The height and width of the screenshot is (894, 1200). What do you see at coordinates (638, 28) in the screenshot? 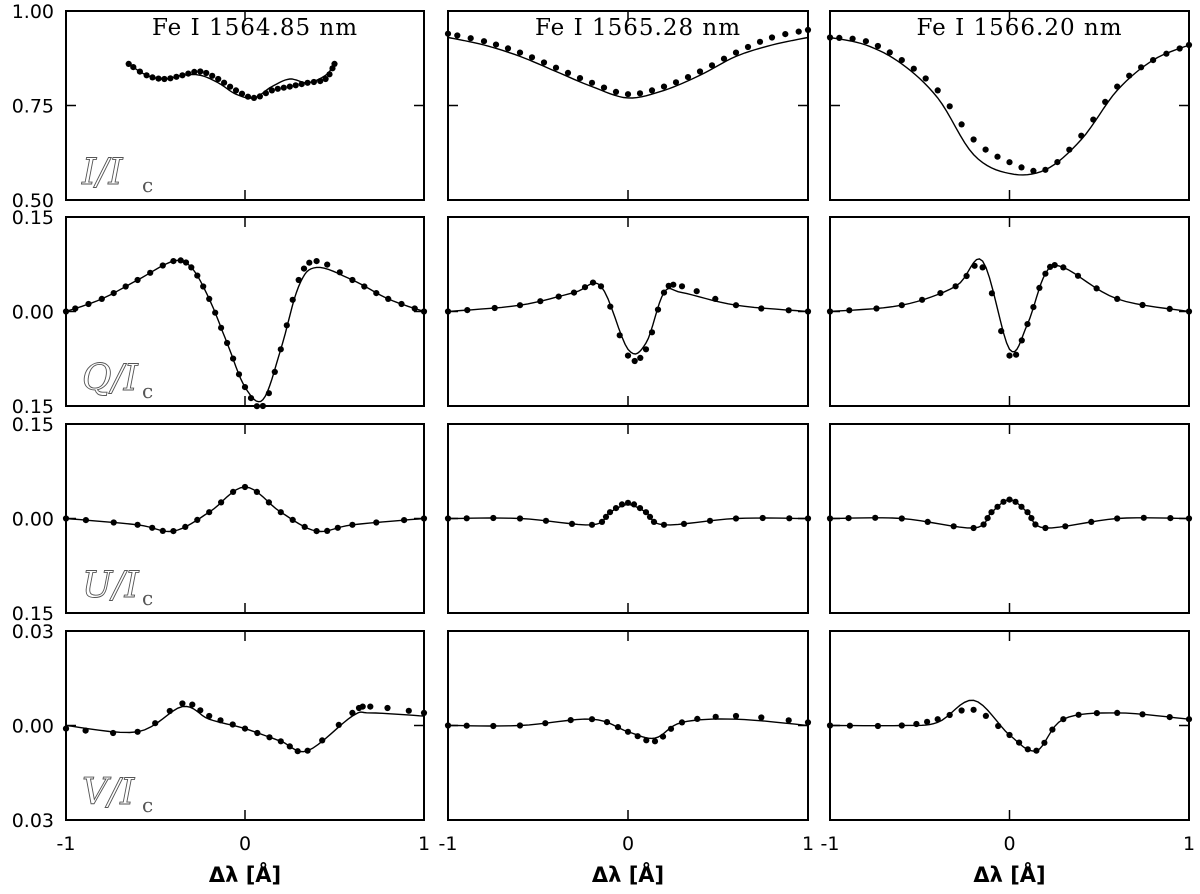
I see `line-title: Fe I 1565.28 nm` at bounding box center [638, 28].